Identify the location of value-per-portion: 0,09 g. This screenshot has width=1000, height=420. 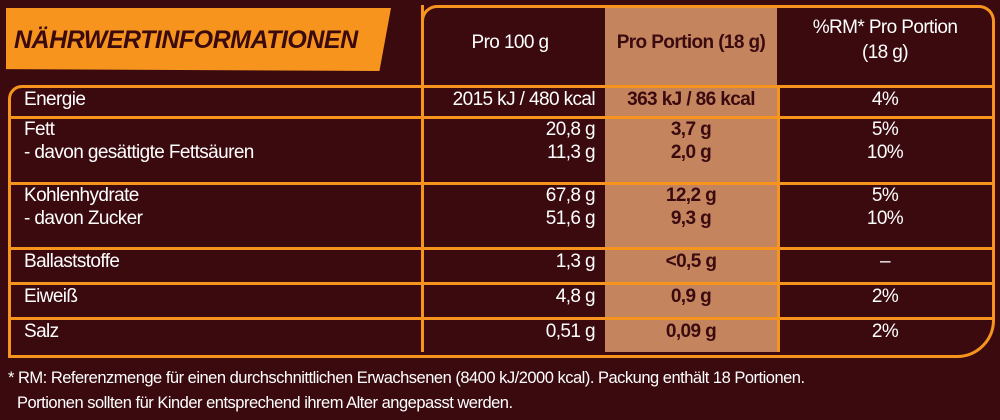
(691, 331).